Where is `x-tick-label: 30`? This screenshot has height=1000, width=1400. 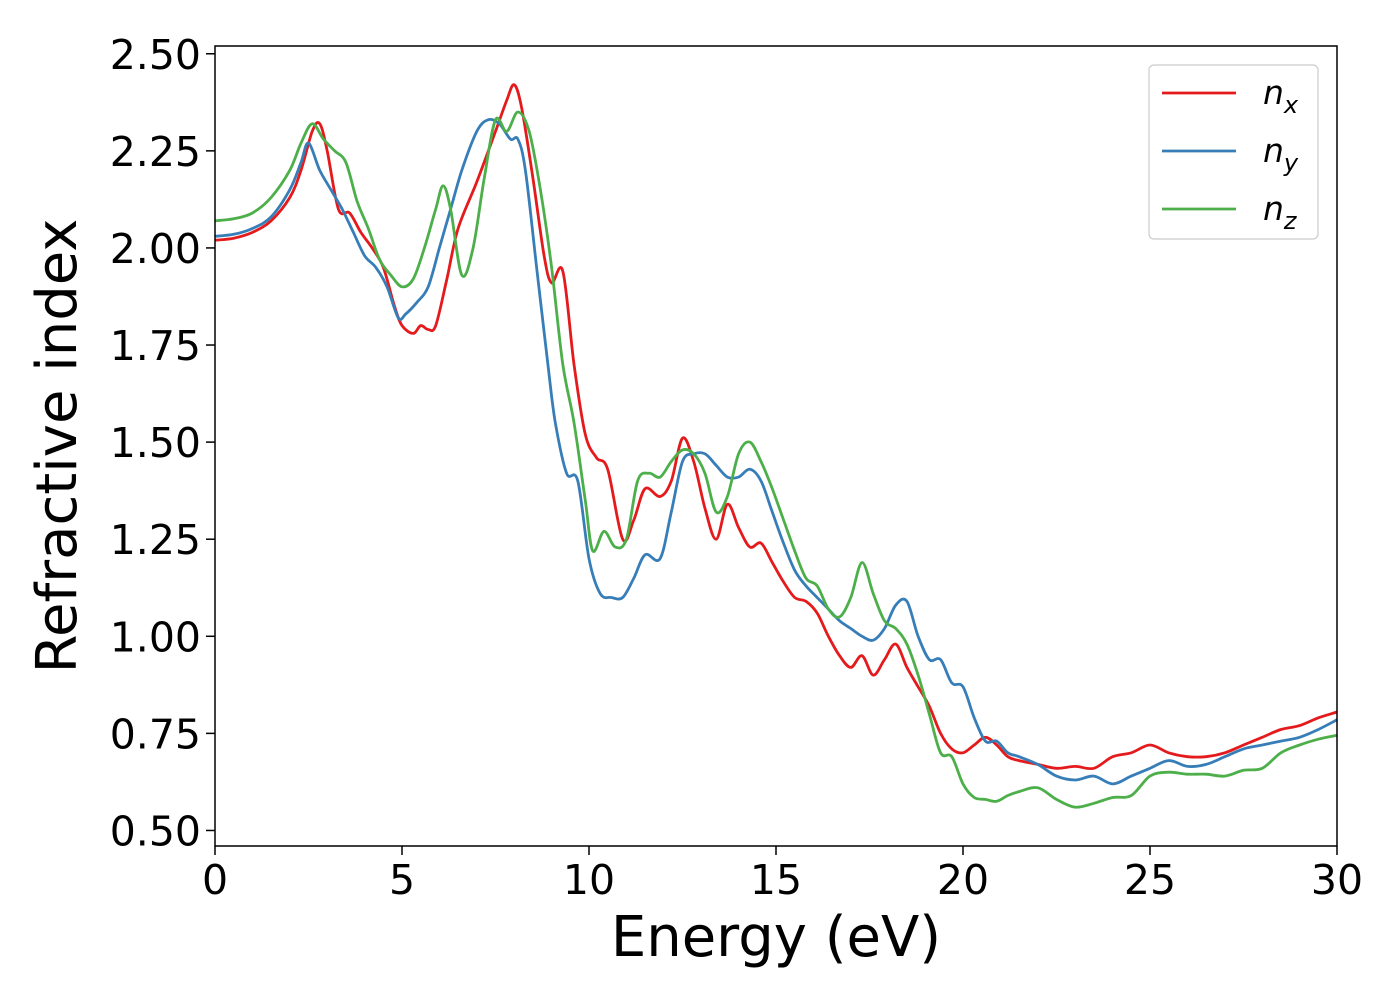 x-tick-label: 30 is located at coordinates (1337, 880).